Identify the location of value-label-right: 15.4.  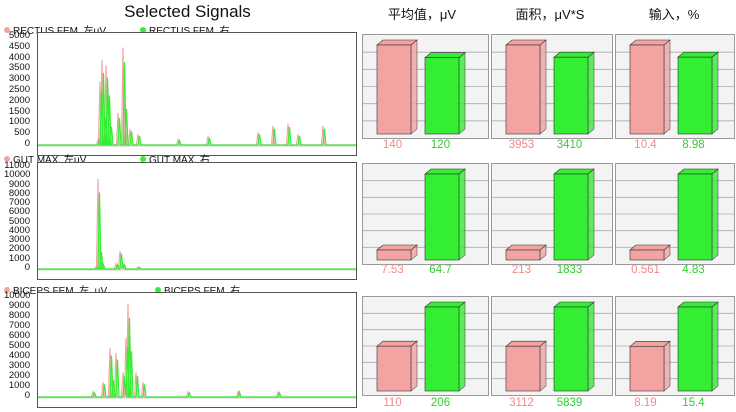
(693, 403).